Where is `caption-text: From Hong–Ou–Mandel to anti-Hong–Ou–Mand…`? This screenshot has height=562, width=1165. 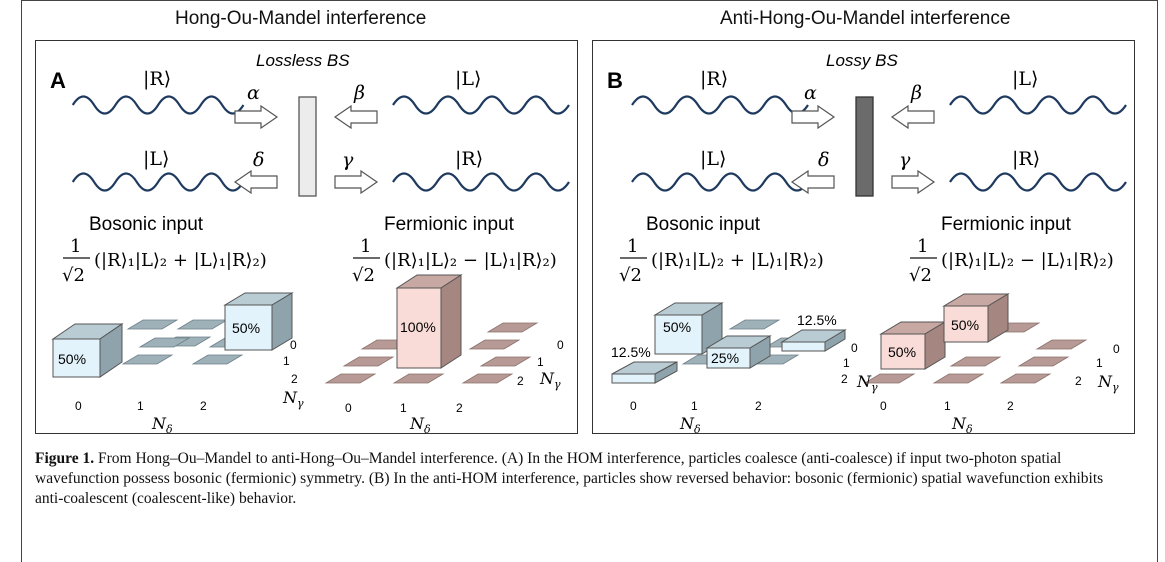
caption-text: From Hong–Ou–Mandel to anti-Hong–Ou–Mand… is located at coordinates (569, 478).